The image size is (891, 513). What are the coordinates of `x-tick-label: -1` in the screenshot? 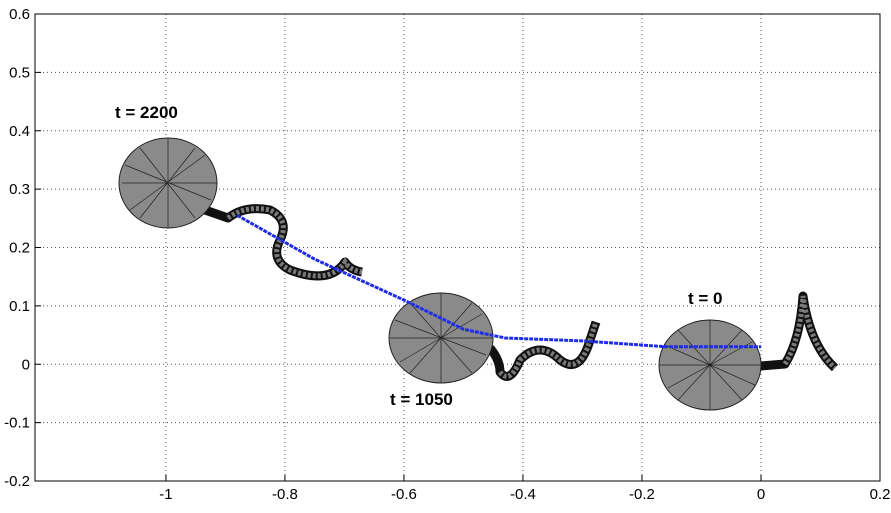 It's located at (165, 494).